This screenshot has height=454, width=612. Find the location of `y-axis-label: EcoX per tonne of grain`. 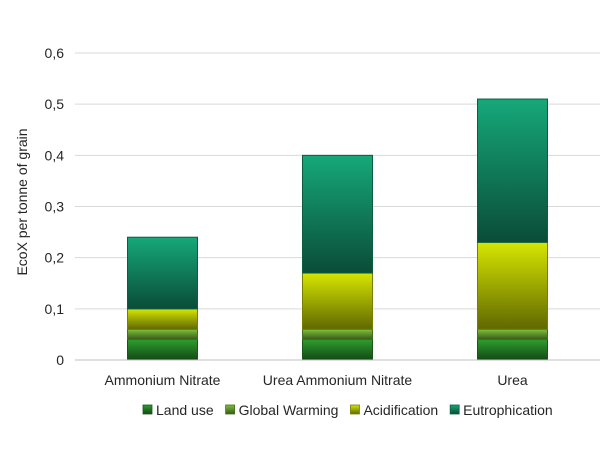

y-axis-label: EcoX per tonne of grain is located at coordinates (22, 201).